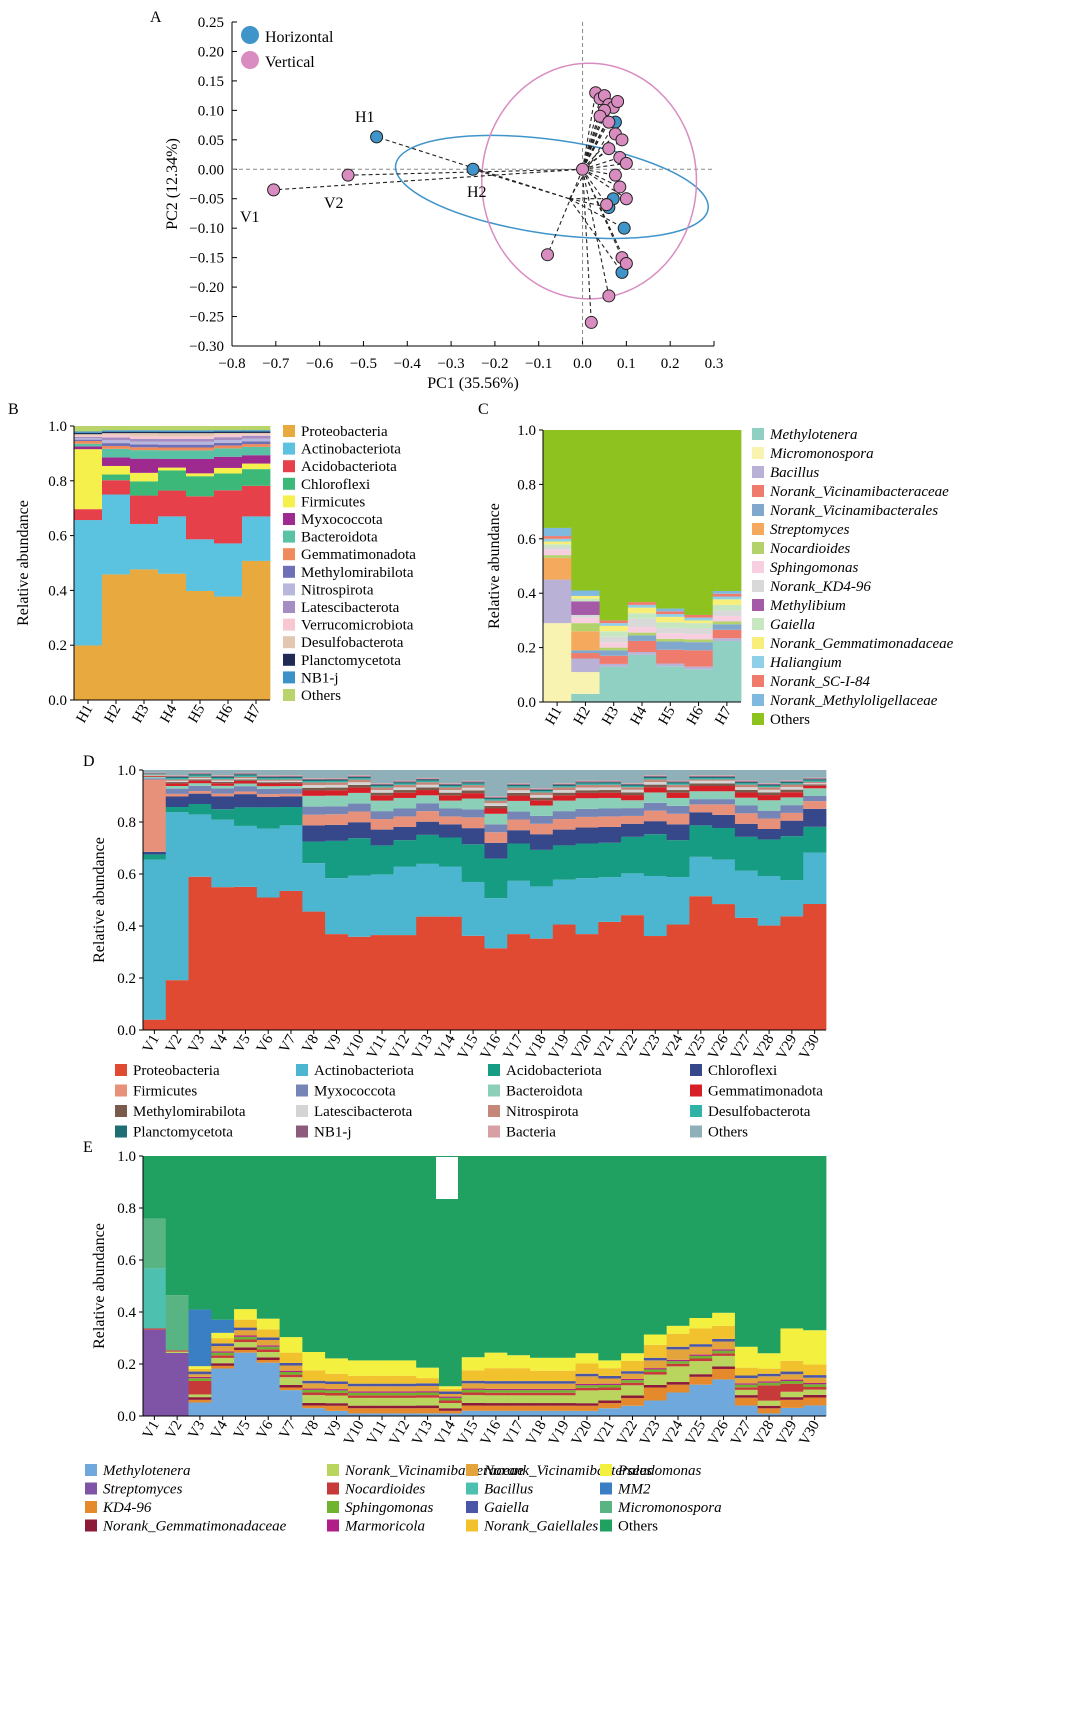 The width and height of the screenshot is (1092, 1712). What do you see at coordinates (759, 1112) in the screenshot?
I see `d-legend-label: Desulfobacterota` at bounding box center [759, 1112].